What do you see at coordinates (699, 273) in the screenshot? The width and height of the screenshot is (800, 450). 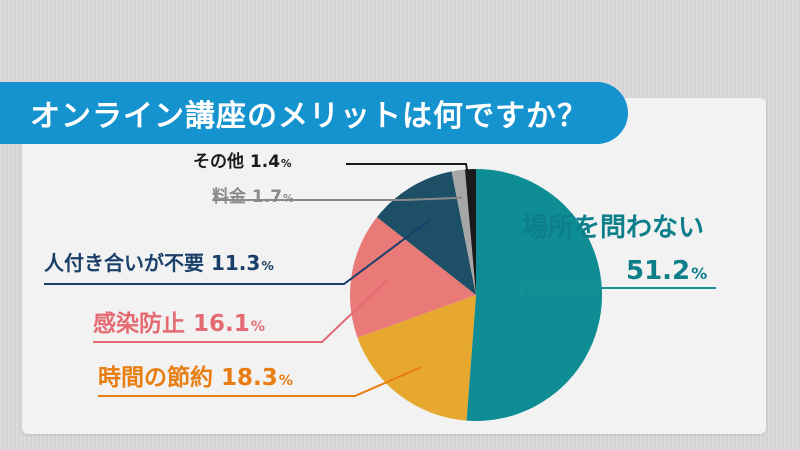 I see `label-place-unit: %` at bounding box center [699, 273].